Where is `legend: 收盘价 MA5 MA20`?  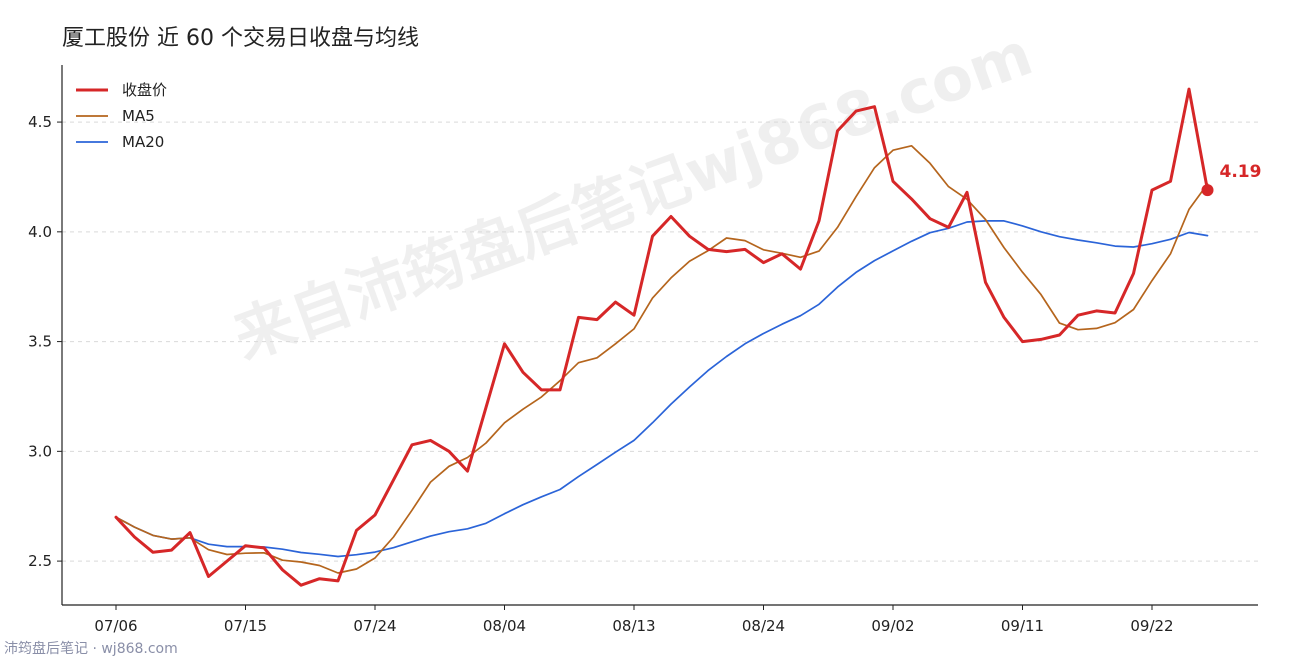
legend: 收盘价 MA5 MA20 is located at coordinates (121, 116).